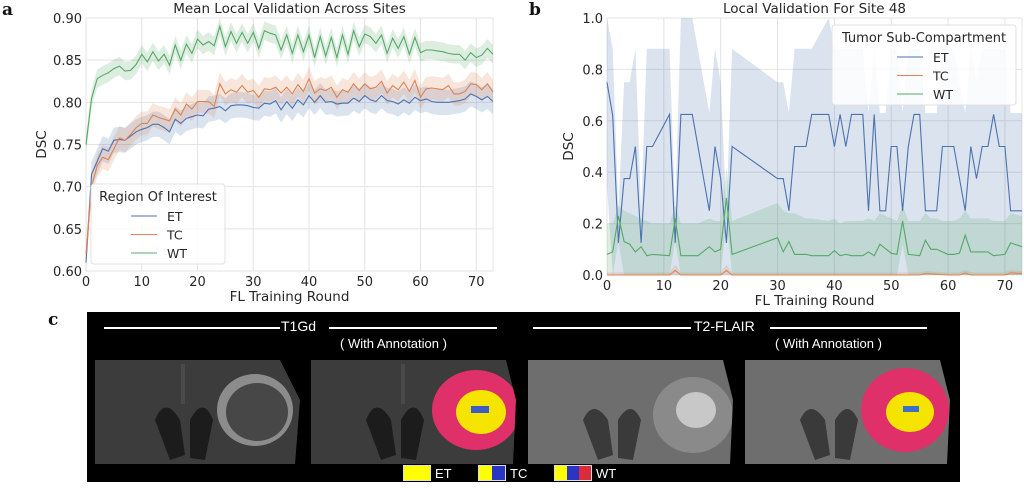 The image size is (1024, 488). Describe the element at coordinates (67, 272) in the screenshot. I see `y-tick-label: 0.60` at that location.